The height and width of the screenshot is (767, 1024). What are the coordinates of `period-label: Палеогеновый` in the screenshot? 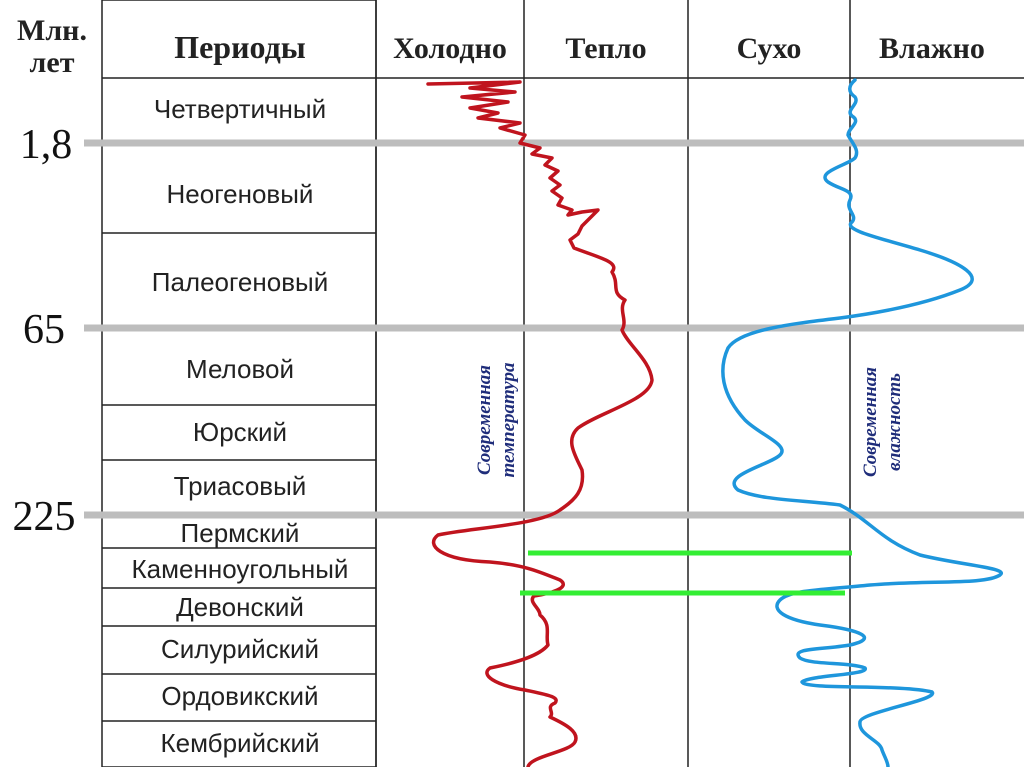 It's located at (240, 282).